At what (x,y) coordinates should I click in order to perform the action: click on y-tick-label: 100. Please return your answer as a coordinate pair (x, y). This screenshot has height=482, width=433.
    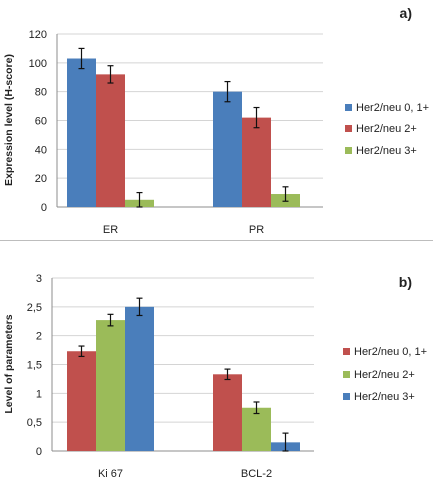
    Looking at the image, I should click on (38, 64).